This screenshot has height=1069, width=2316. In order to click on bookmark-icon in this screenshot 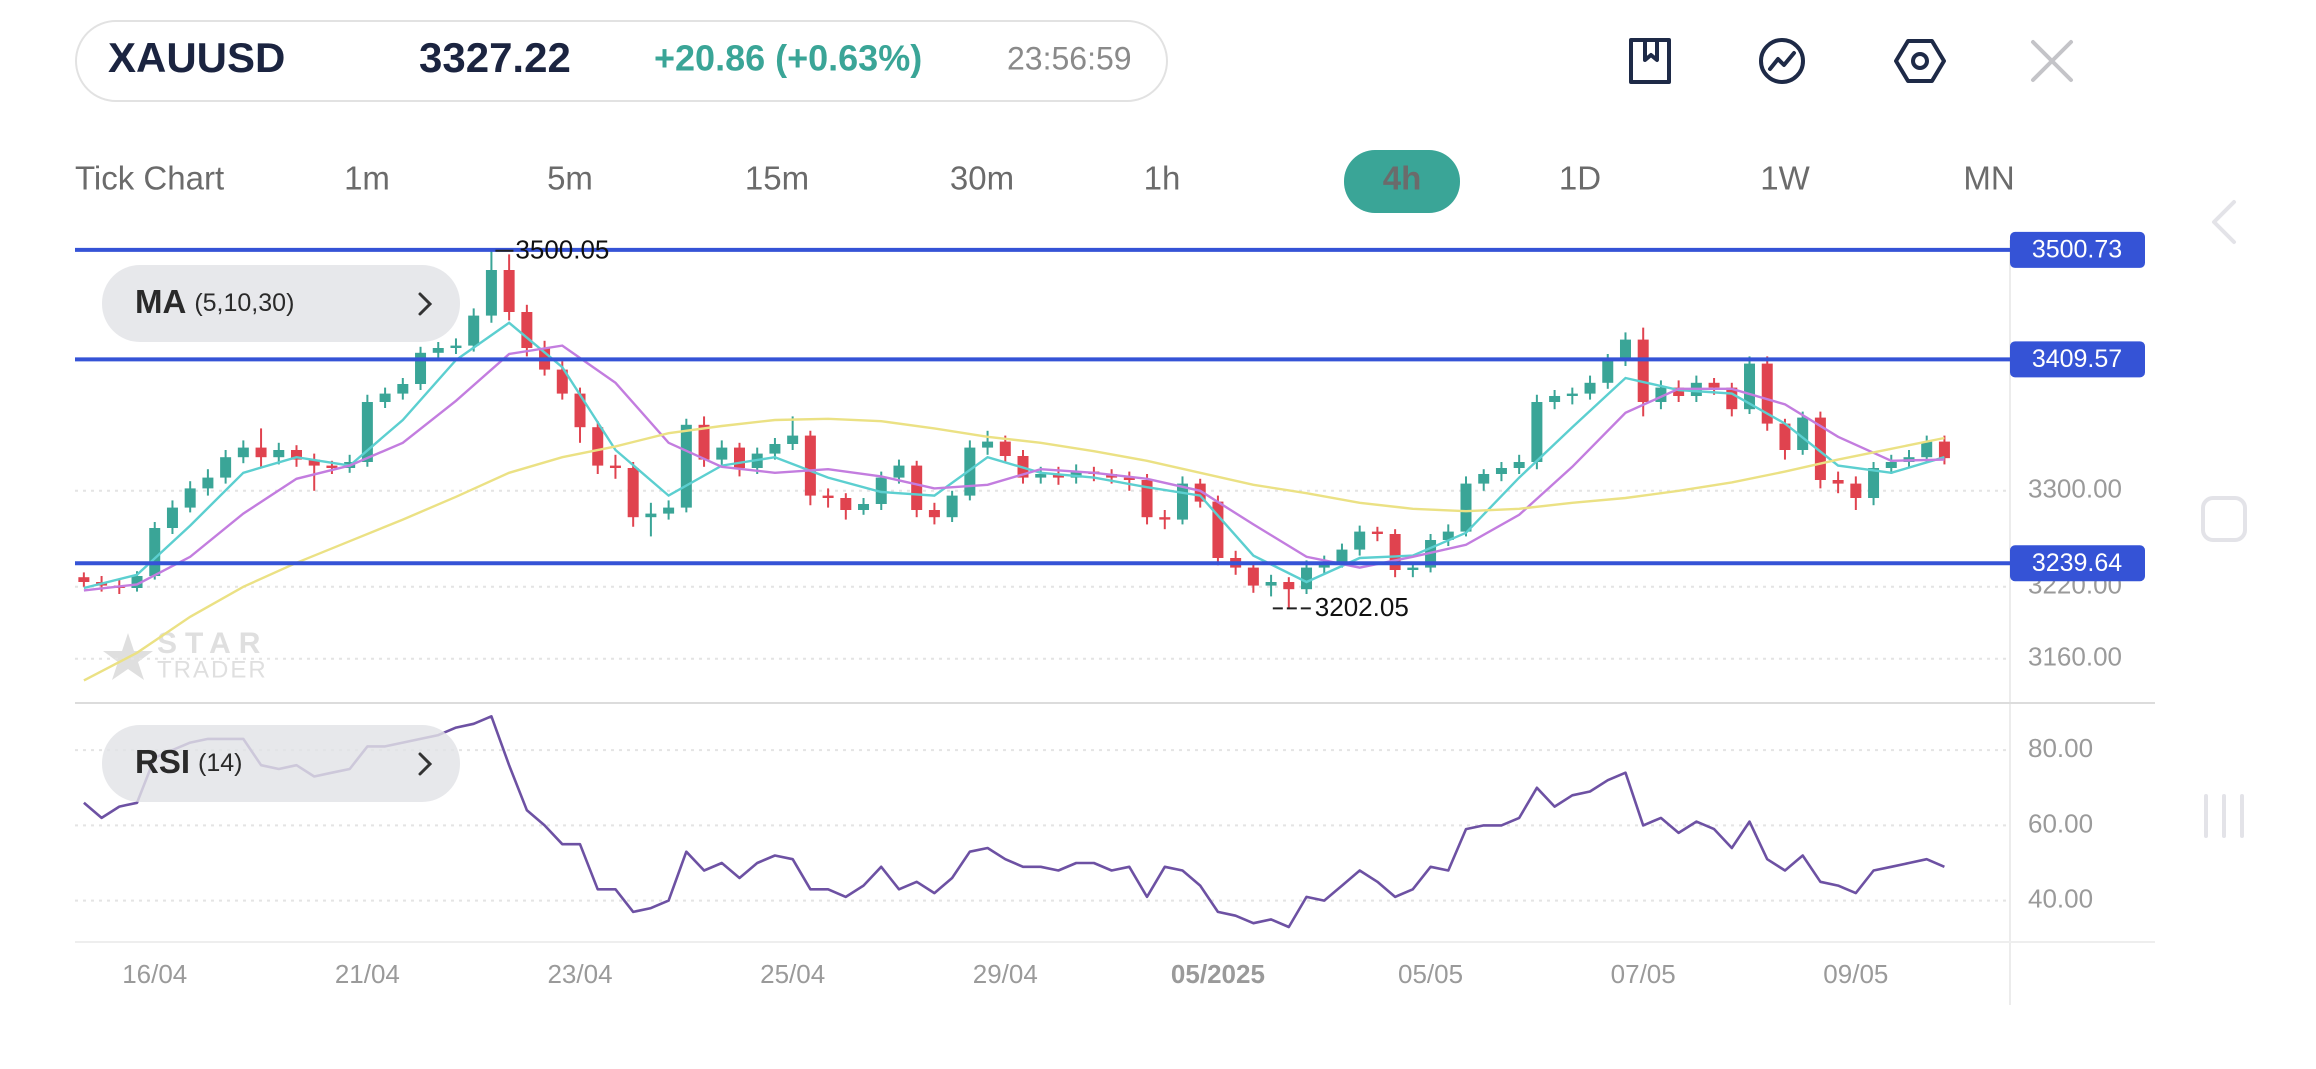, I will do `click(1650, 61)`.